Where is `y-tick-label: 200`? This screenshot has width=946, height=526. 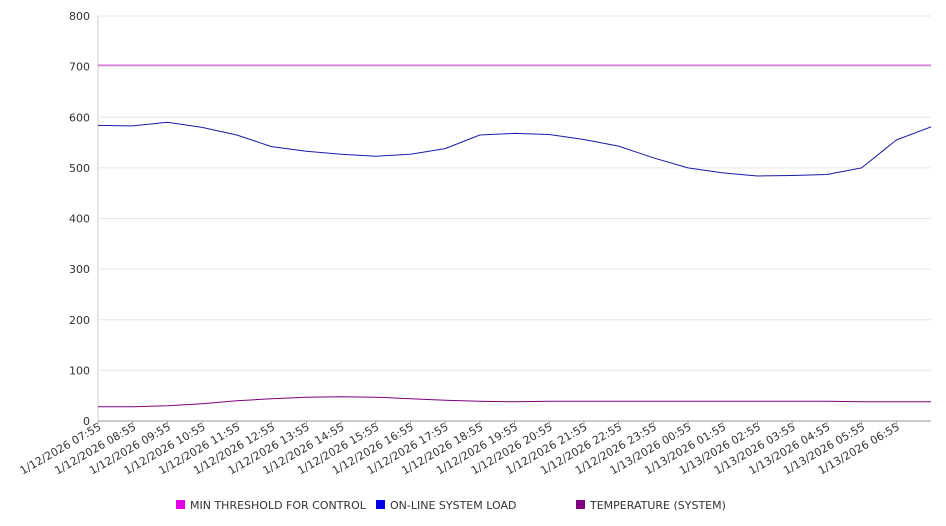 y-tick-label: 200 is located at coordinates (79, 320).